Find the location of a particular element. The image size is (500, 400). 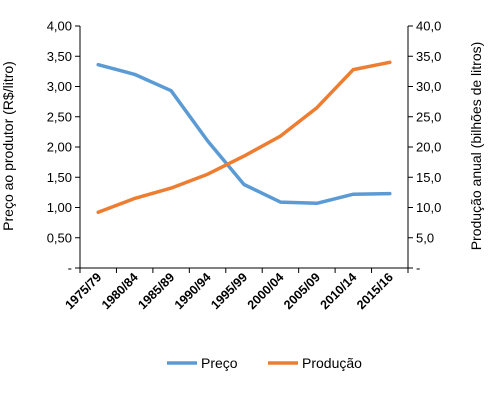

y-tick-label-right: - is located at coordinates (418, 268).